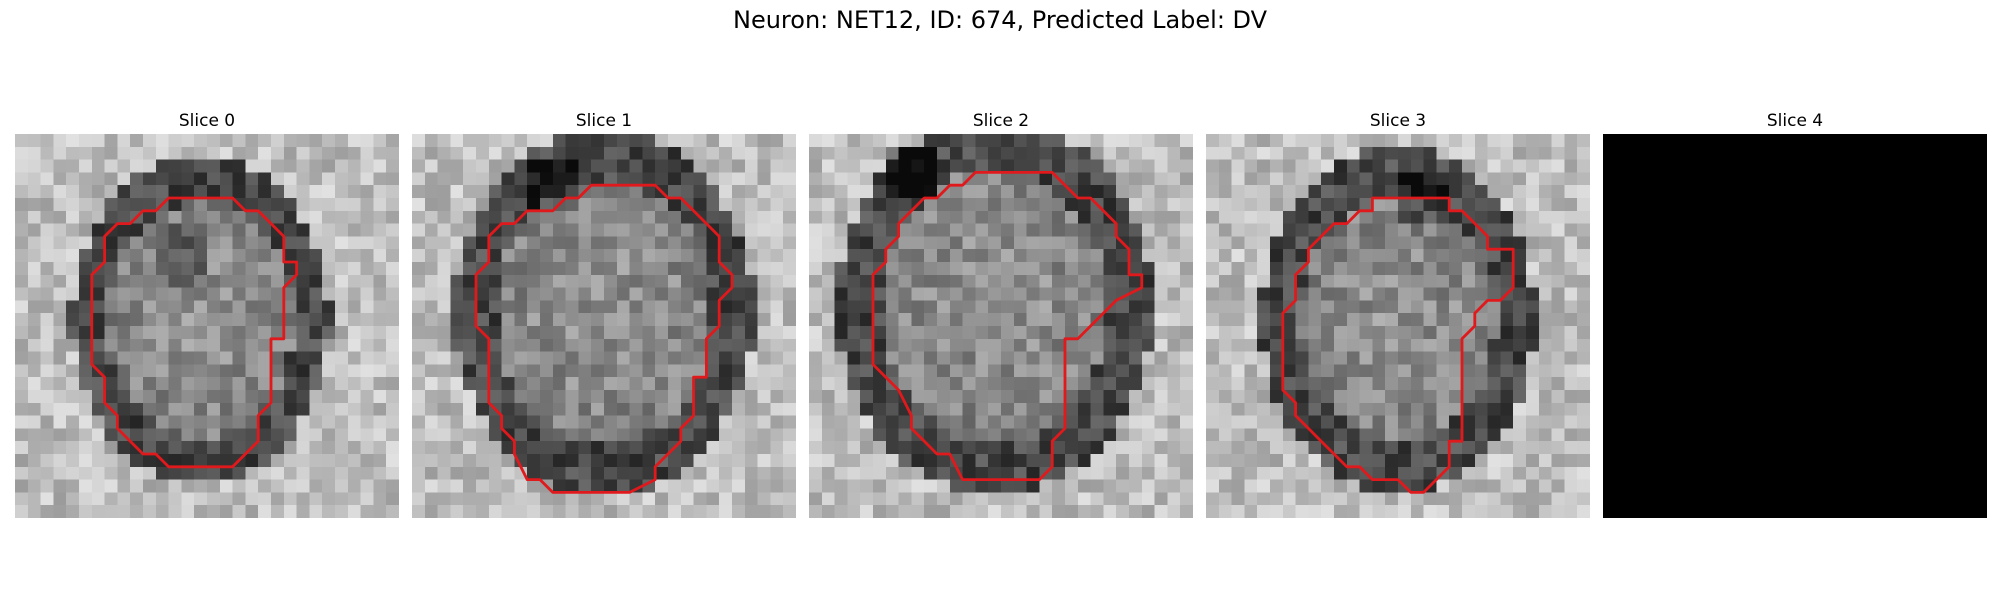  Describe the element at coordinates (1795, 121) in the screenshot. I see `slice-title: Slice 4` at that location.